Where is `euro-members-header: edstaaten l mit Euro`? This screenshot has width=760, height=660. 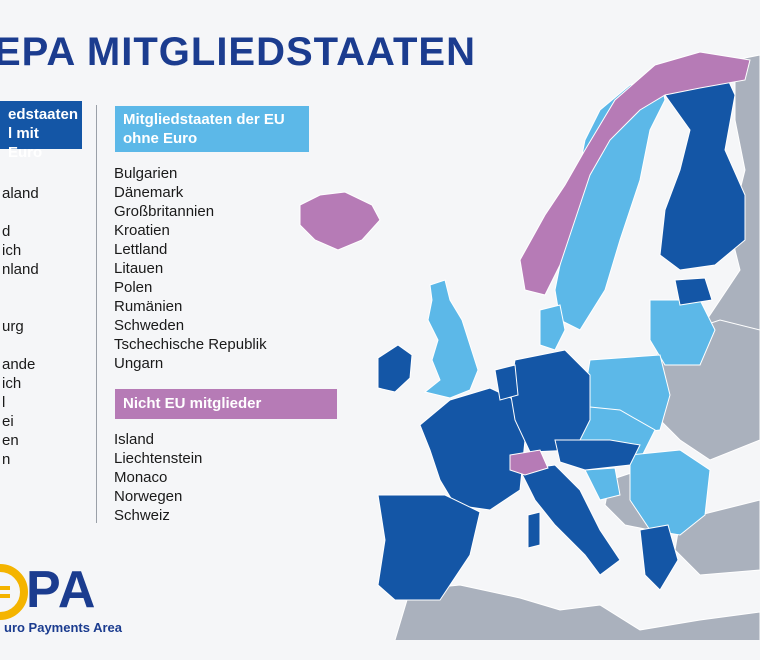 euro-members-header: edstaaten l mit Euro is located at coordinates (41, 131).